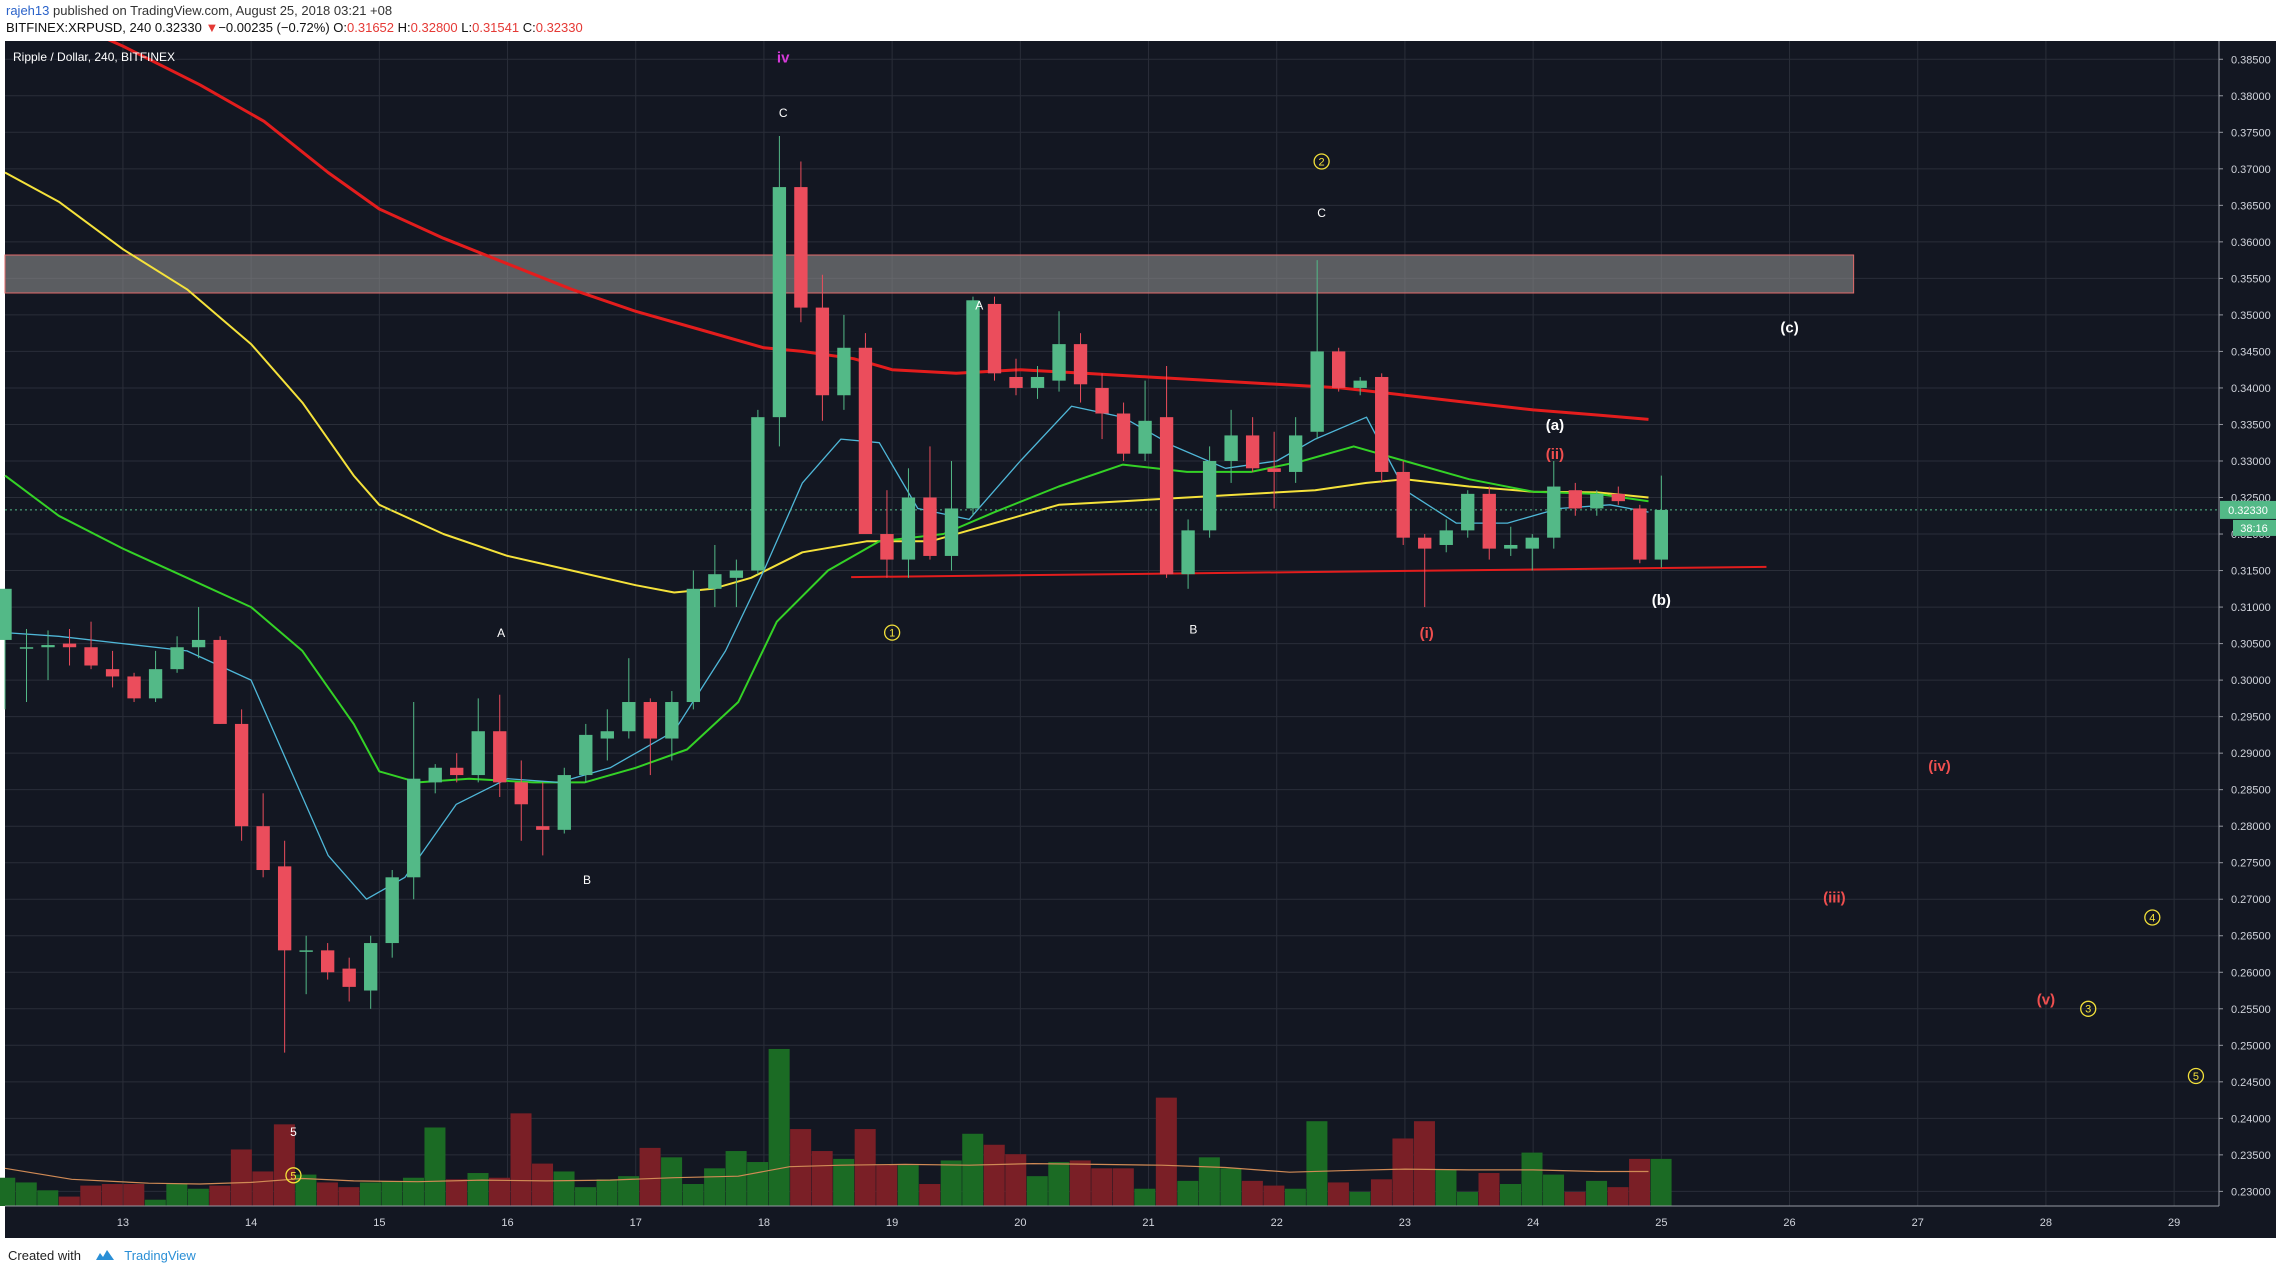 The width and height of the screenshot is (2276, 1273). I want to click on time-axis-labels: 13 14 15 16 17 18 19 20 21 22 23 24 25 26 27 28 29, so click(1148, 1223).